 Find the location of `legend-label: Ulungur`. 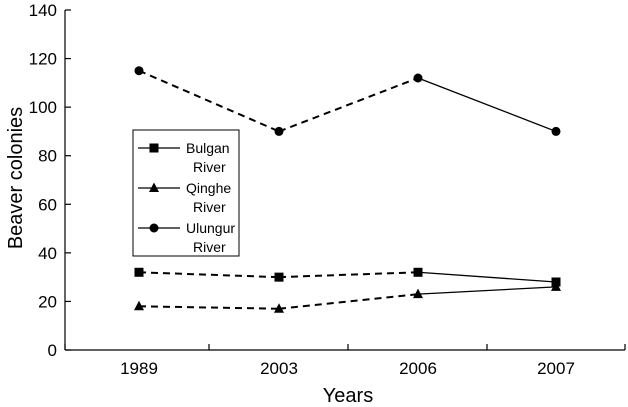

legend-label: Ulungur is located at coordinates (210, 228).